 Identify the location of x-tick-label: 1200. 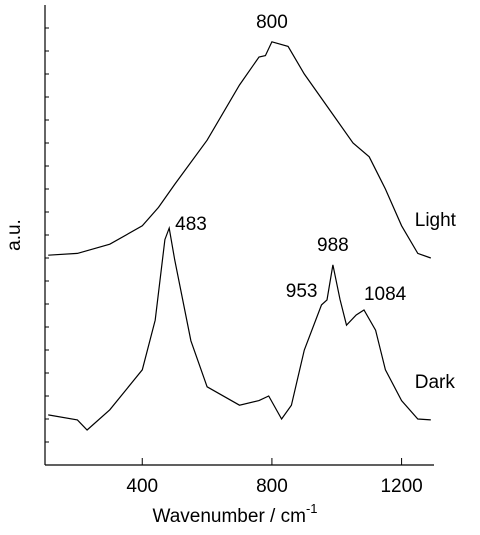
(401, 486).